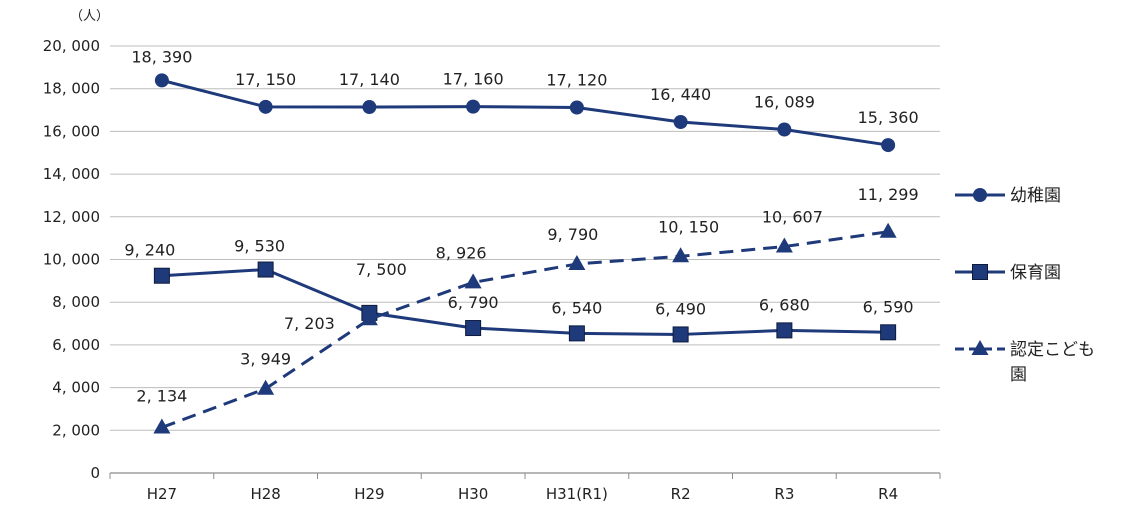 Image resolution: width=1130 pixels, height=517 pixels. Describe the element at coordinates (792, 217) in the screenshot. I see `data-label: 10, 607` at that location.